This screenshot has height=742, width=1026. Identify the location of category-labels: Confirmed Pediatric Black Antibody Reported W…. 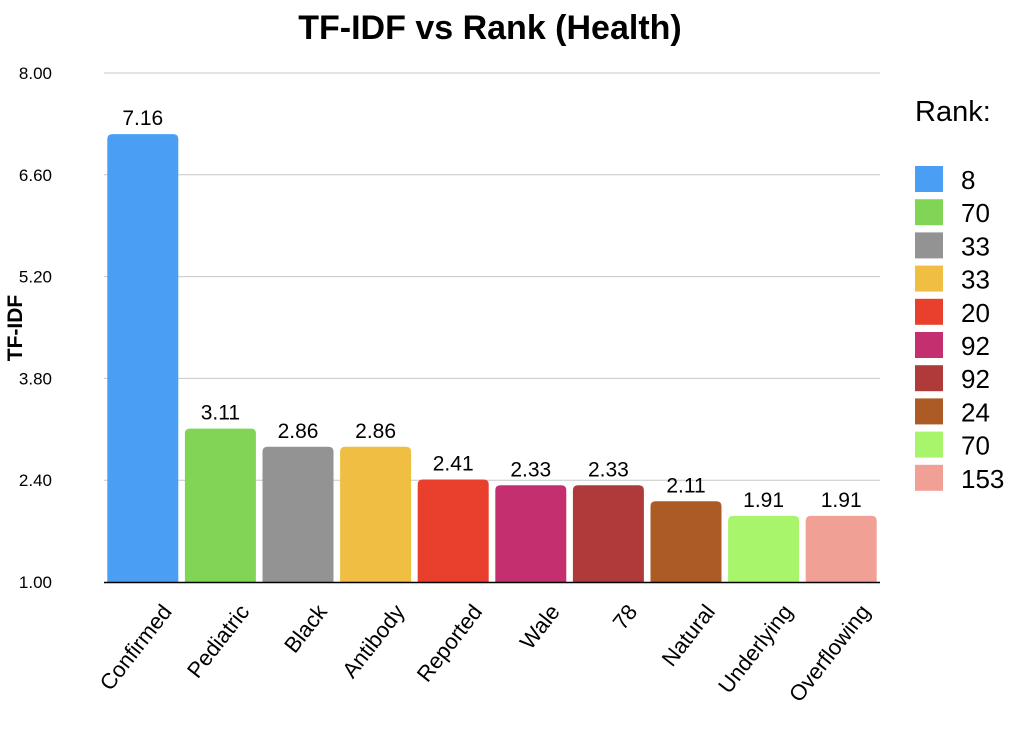
(485, 653).